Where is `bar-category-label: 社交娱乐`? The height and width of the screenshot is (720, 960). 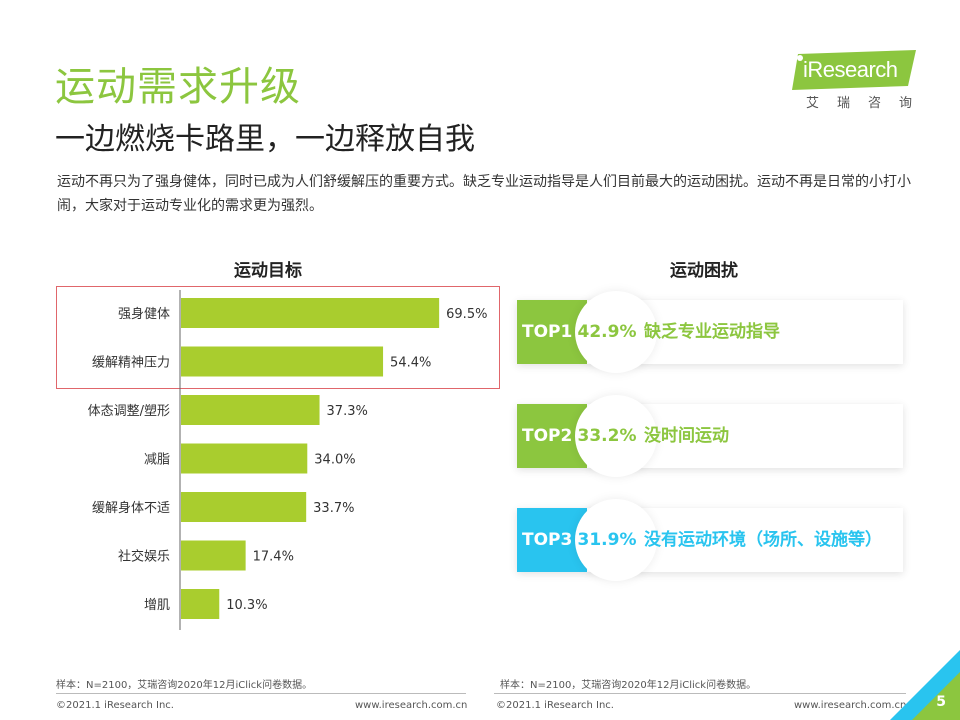
bar-category-label: 社交娱乐 is located at coordinates (144, 557).